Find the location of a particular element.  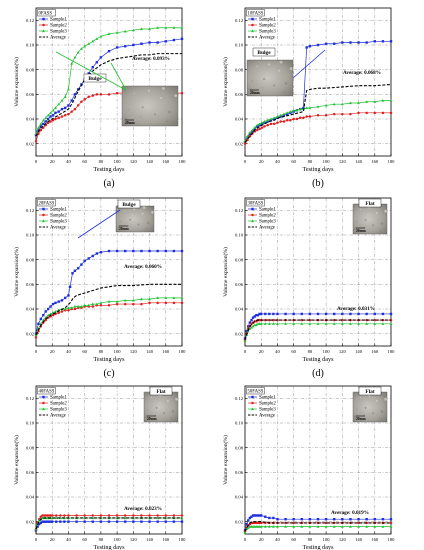

scale-text: 20mm is located at coordinates (255, 93).